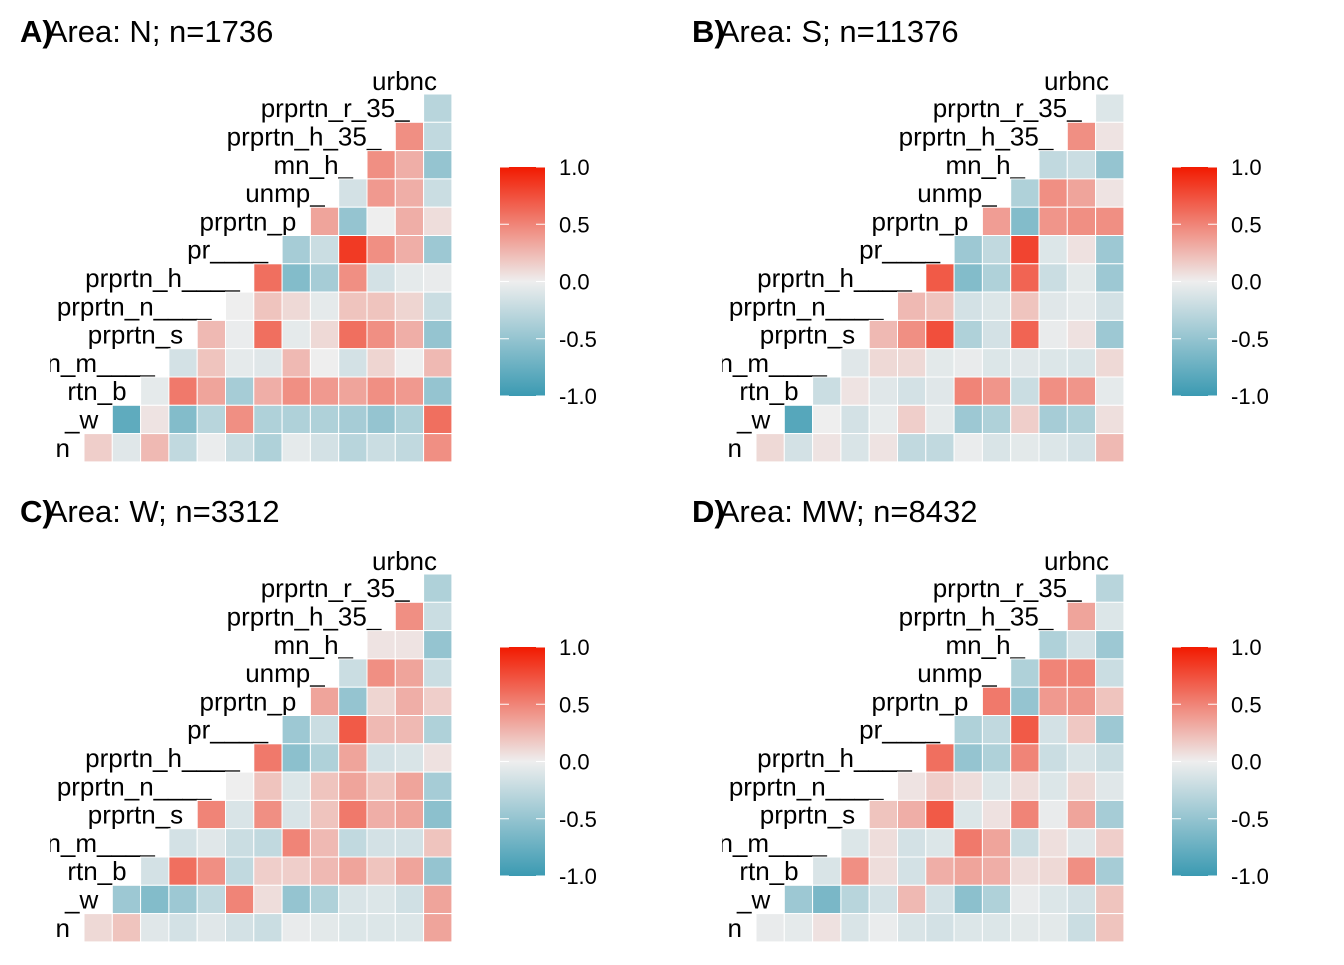 This screenshot has height=965, width=1344. What do you see at coordinates (163, 511) in the screenshot?
I see `panel-title-text: Area: W; n=3312` at bounding box center [163, 511].